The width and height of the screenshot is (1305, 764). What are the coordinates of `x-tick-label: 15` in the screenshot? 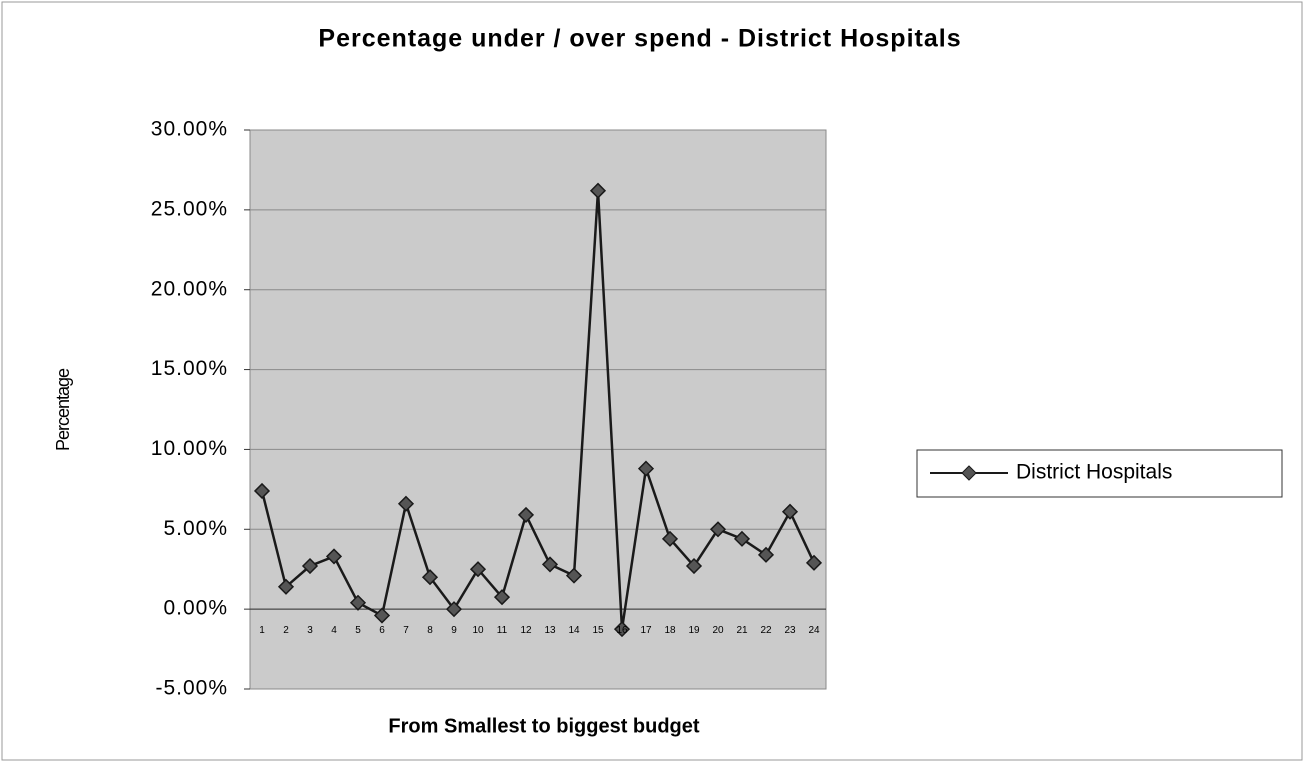 It's located at (598, 630).